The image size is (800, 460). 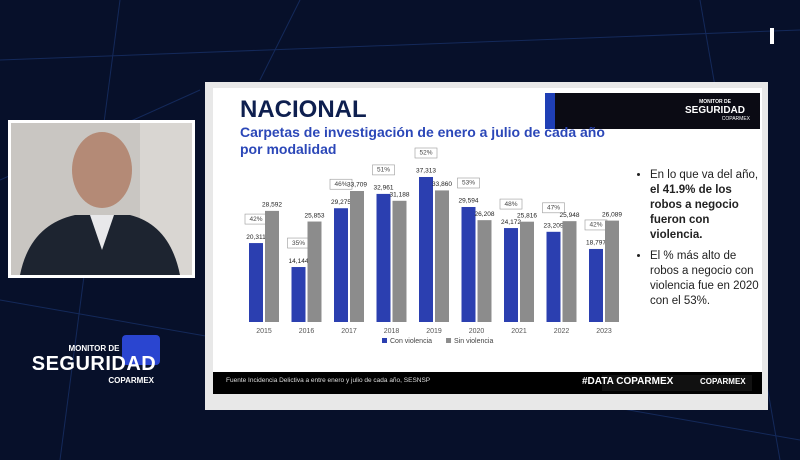 I want to click on share-label: 52%, so click(x=425, y=153).